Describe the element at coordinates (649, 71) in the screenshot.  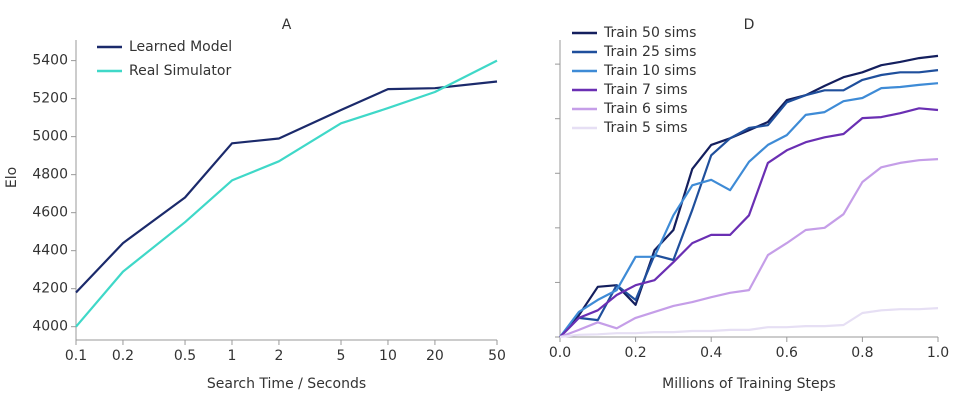
I see `legend-label: Train 10 sims` at that location.